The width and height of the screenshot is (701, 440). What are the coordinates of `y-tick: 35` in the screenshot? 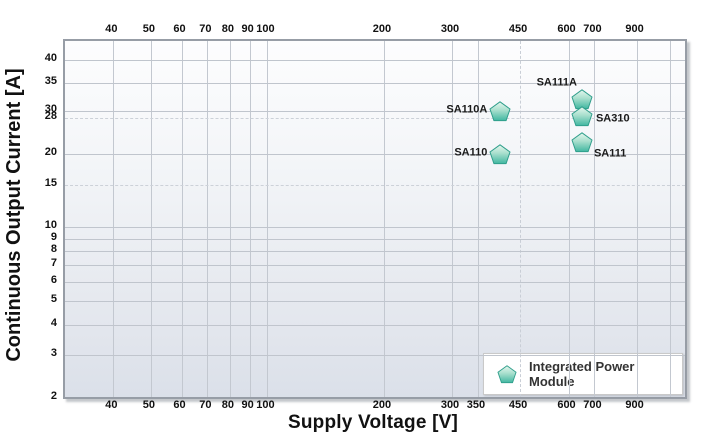 It's located at (50, 81).